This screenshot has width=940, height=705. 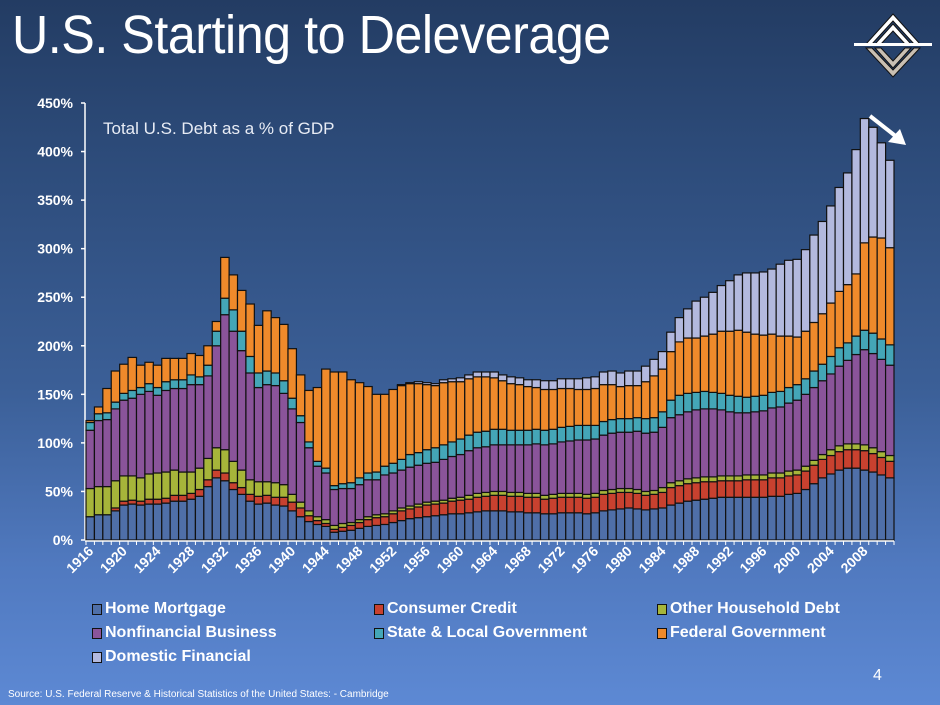 What do you see at coordinates (487, 632) in the screenshot?
I see `legend-label: State & Local Government` at bounding box center [487, 632].